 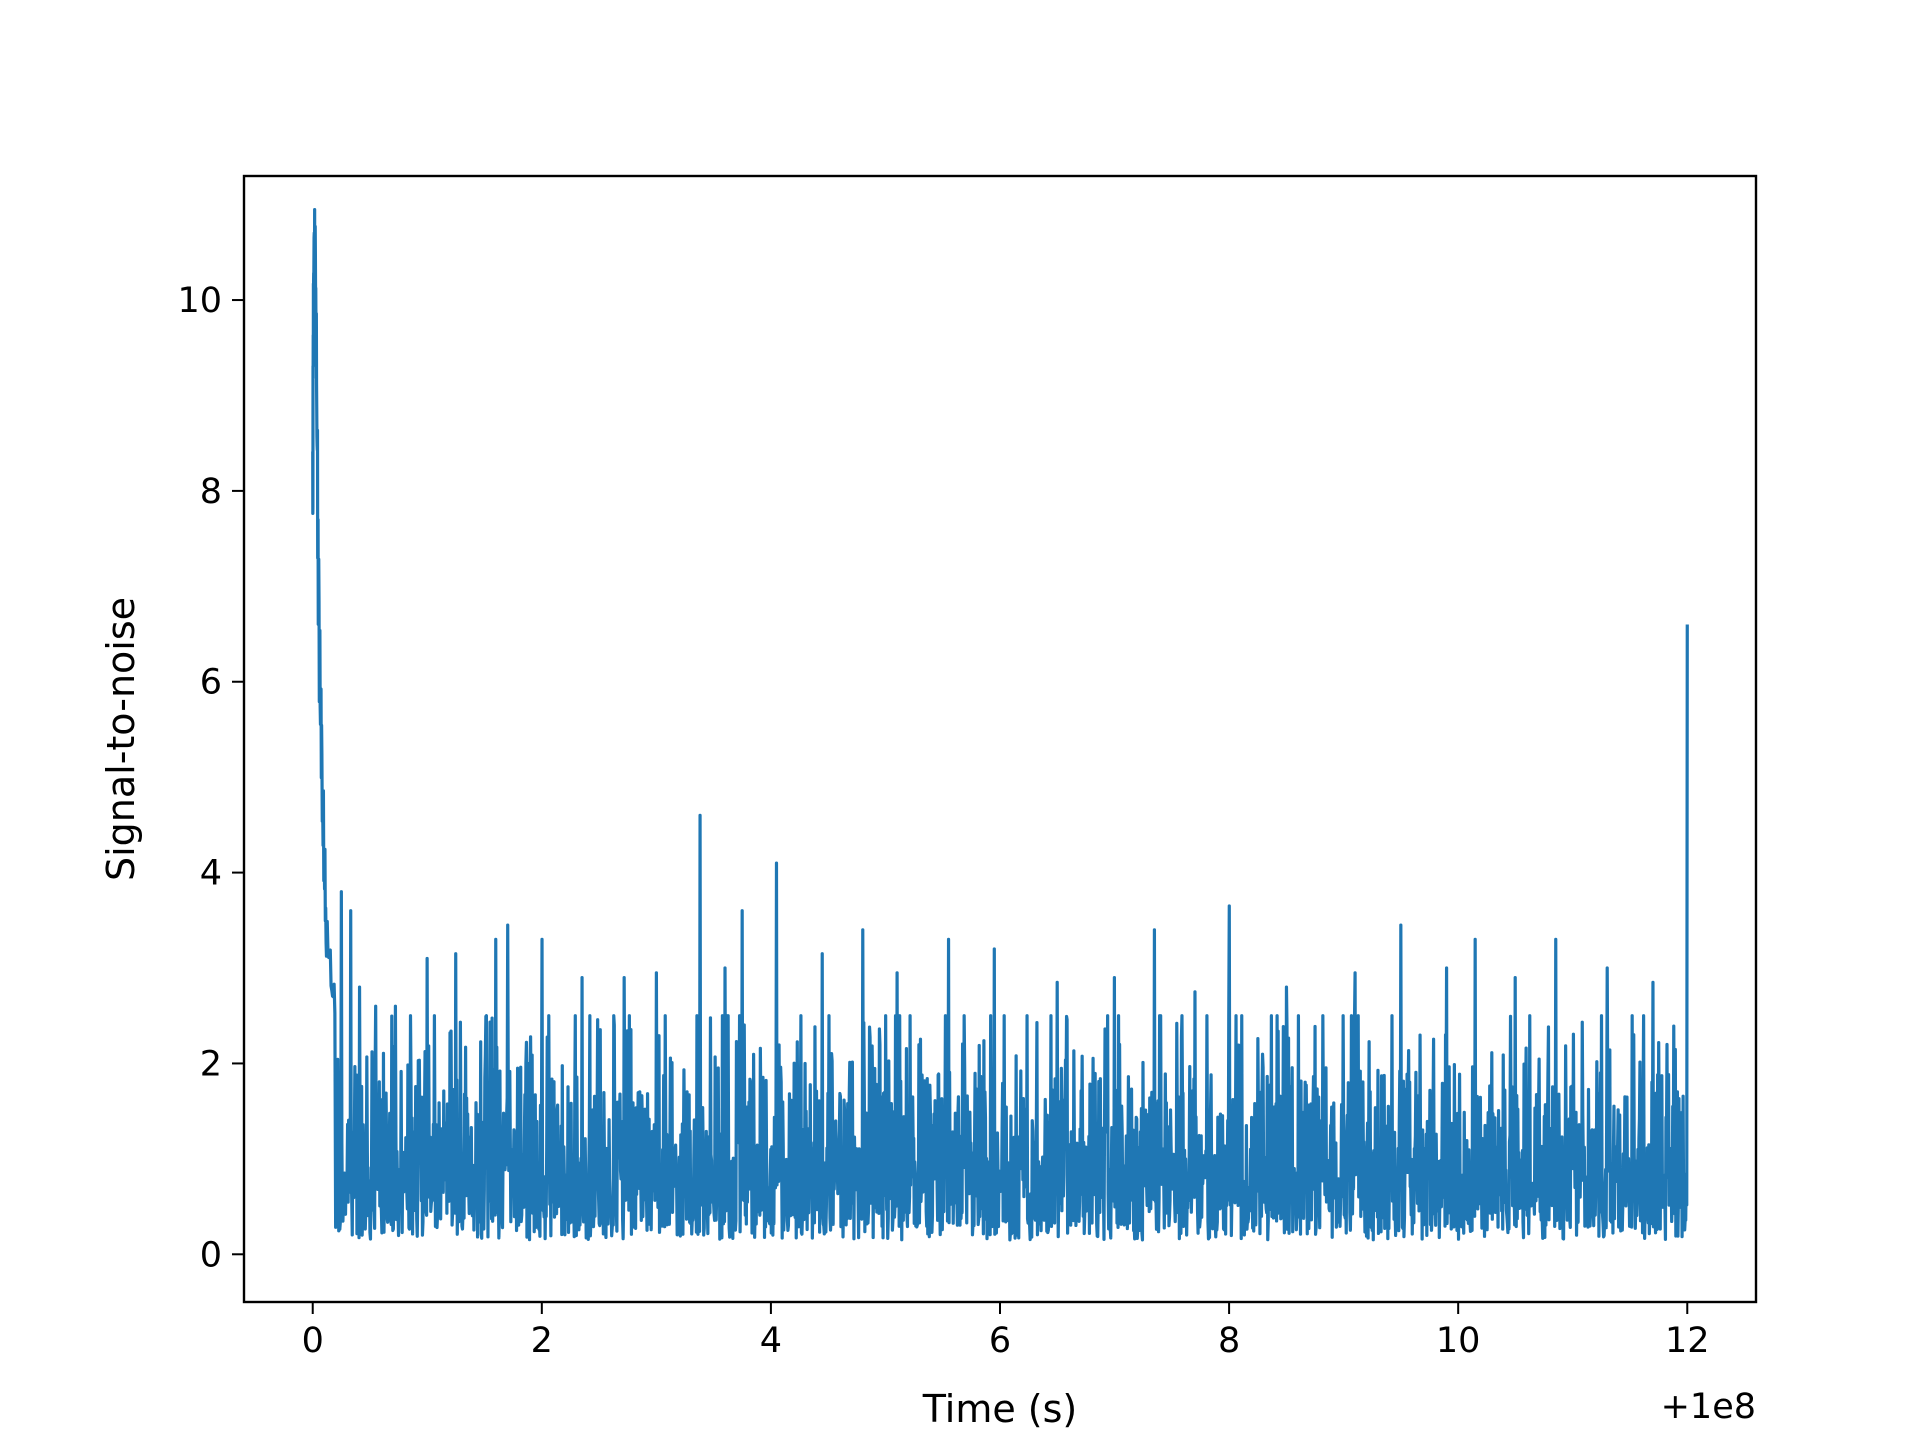 I want to click on y-tick-label: 10, so click(x=199, y=301).